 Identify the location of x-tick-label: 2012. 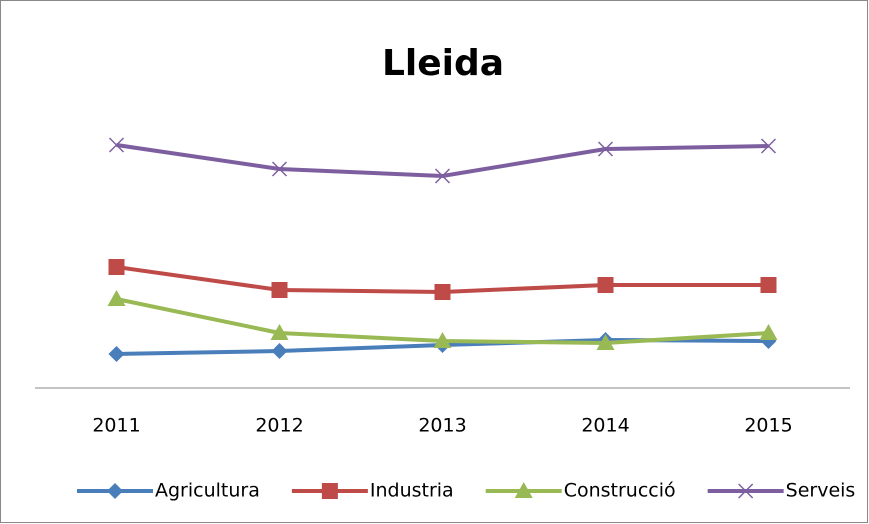
(279, 426).